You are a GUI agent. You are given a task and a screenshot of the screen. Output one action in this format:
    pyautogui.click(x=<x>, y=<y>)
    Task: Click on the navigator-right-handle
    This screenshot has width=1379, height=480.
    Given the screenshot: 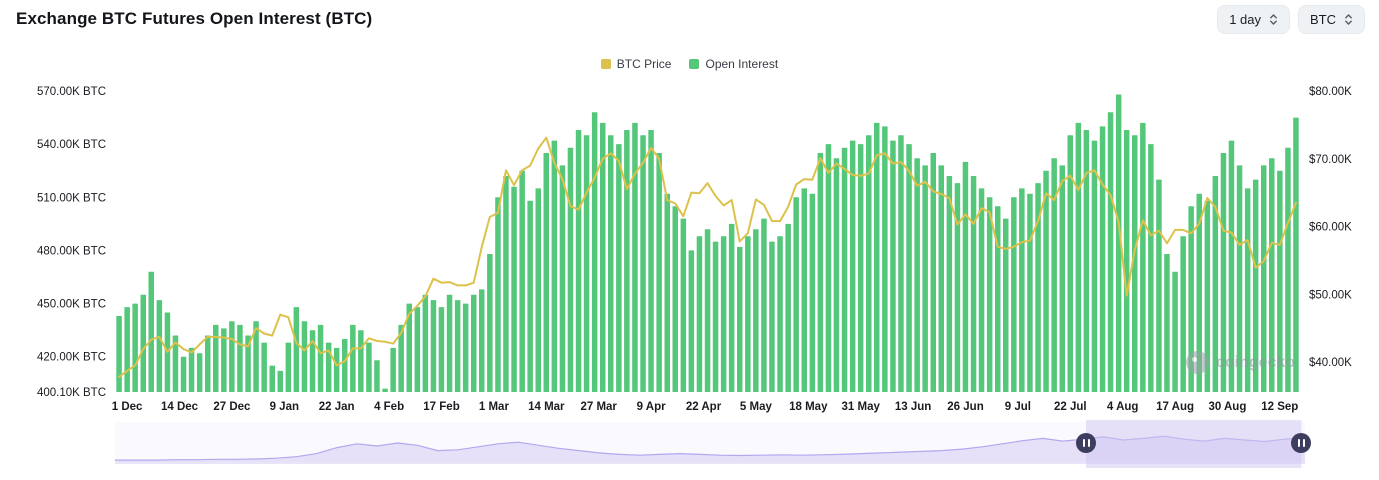 What is the action you would take?
    pyautogui.click(x=1301, y=443)
    